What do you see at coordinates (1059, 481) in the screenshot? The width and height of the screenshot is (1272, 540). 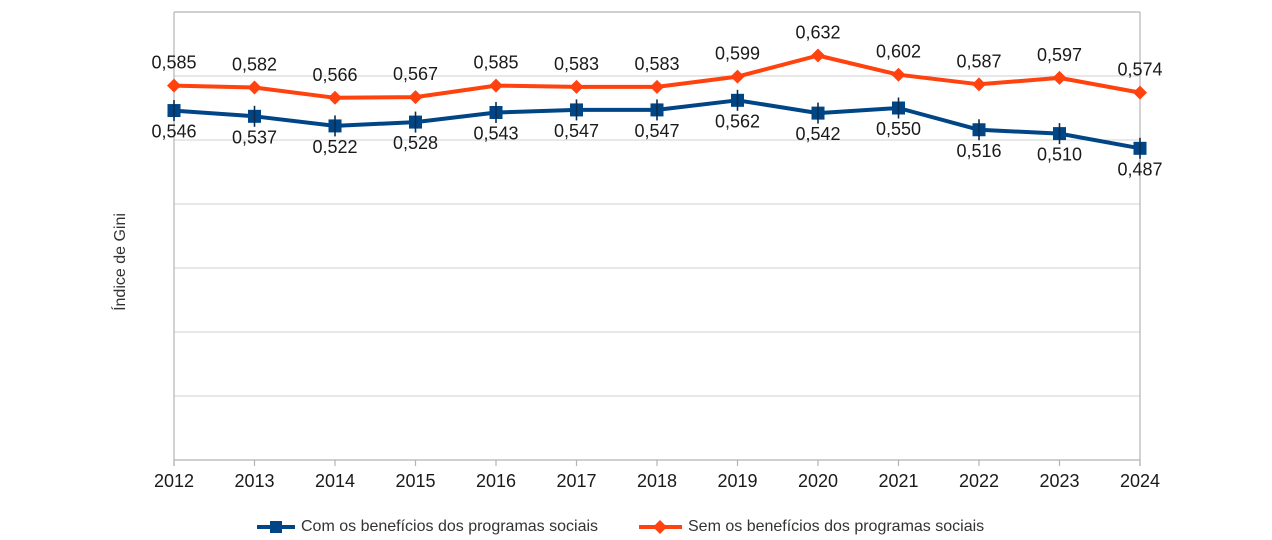 I see `x-axis-label: 2023` at bounding box center [1059, 481].